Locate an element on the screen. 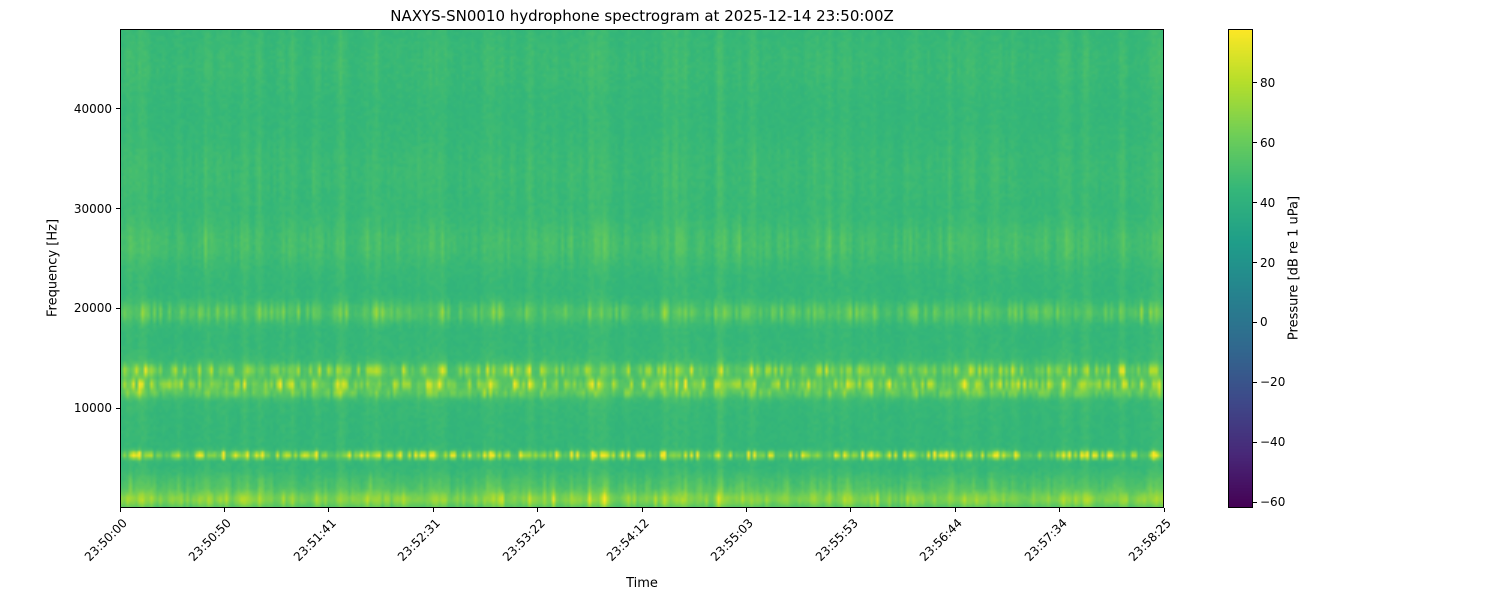 The height and width of the screenshot is (600, 1500). colorbar-gradient is located at coordinates (1240, 268).